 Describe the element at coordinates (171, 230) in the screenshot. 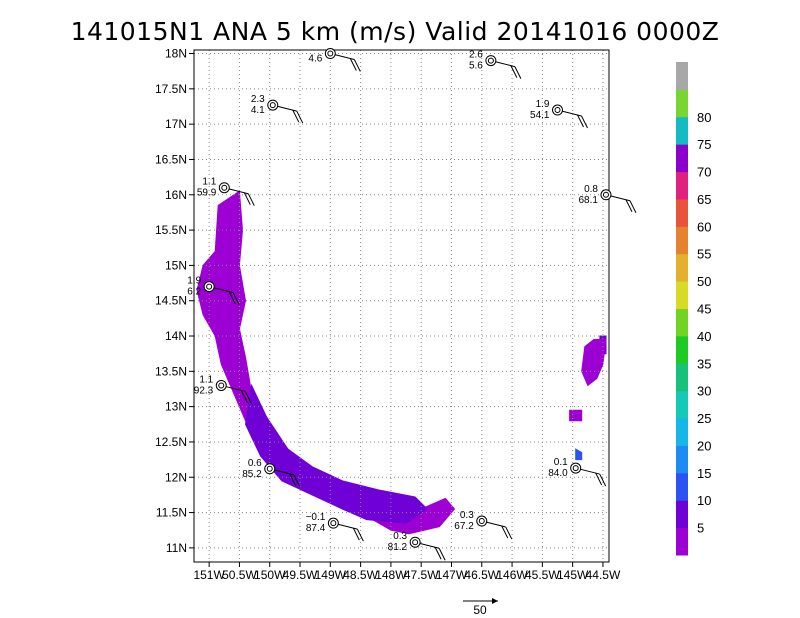

I see `y-tick-label: 15.5N` at that location.